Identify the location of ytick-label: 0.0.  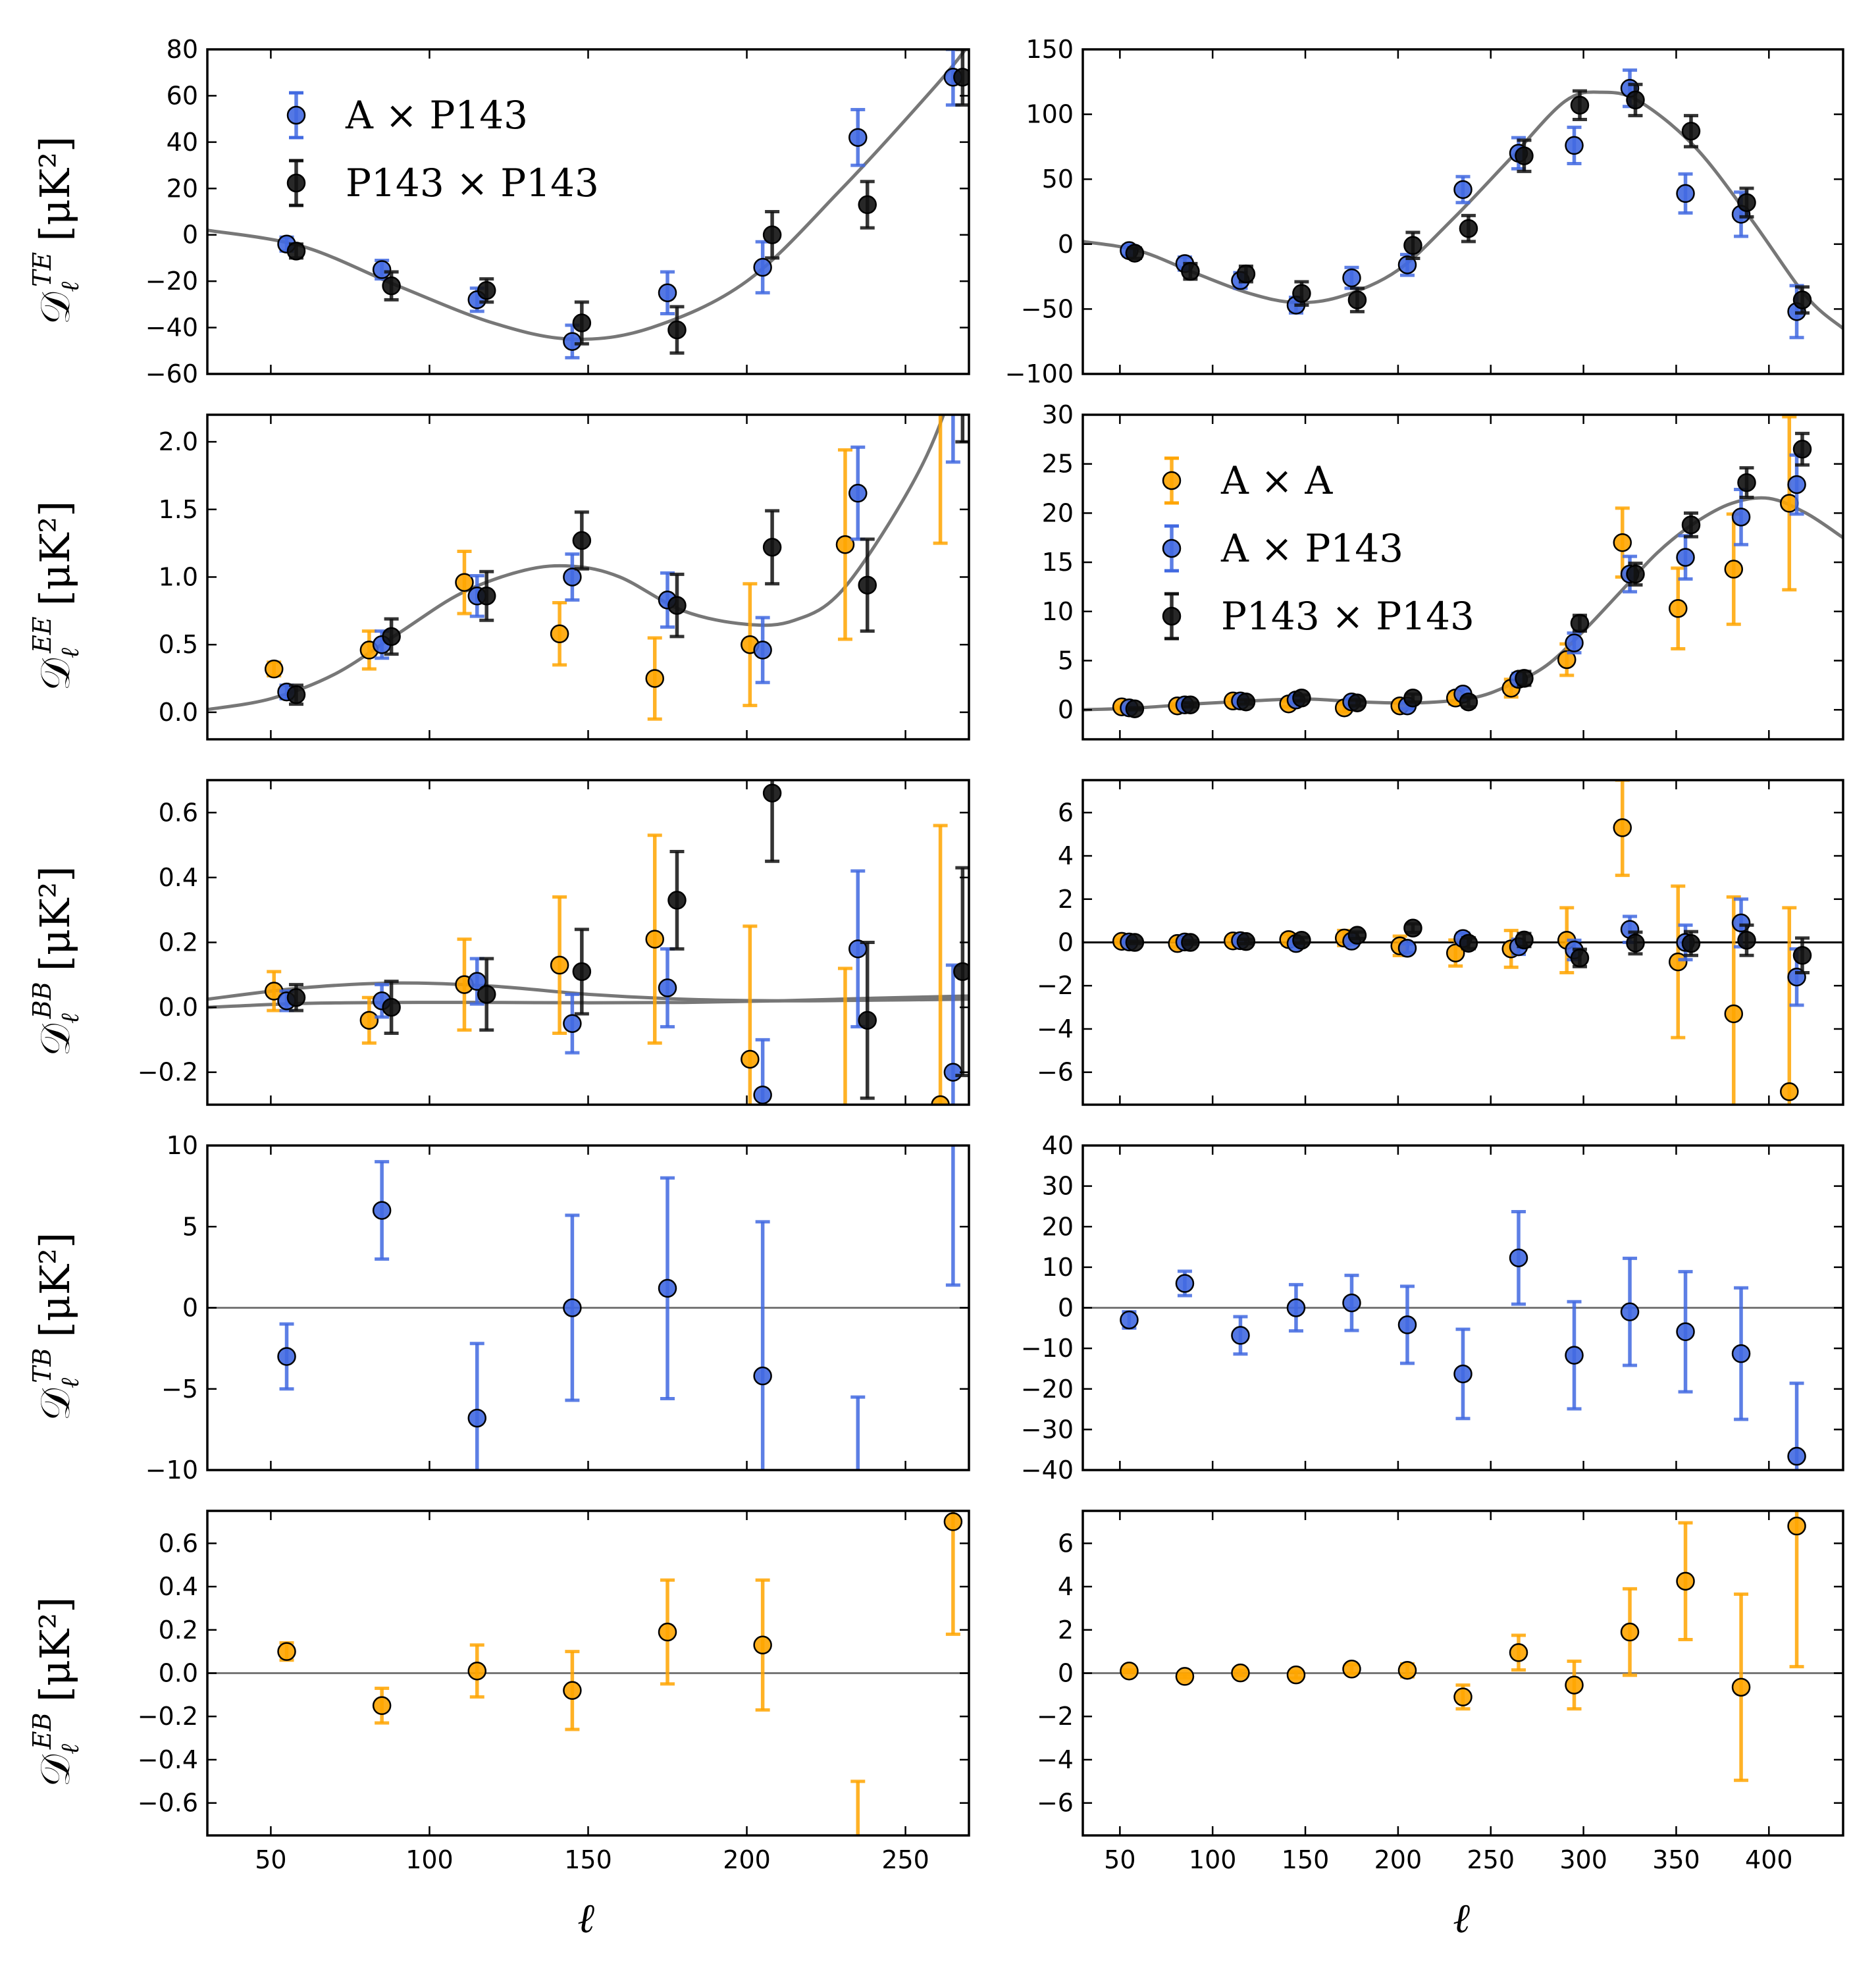
(178, 1673).